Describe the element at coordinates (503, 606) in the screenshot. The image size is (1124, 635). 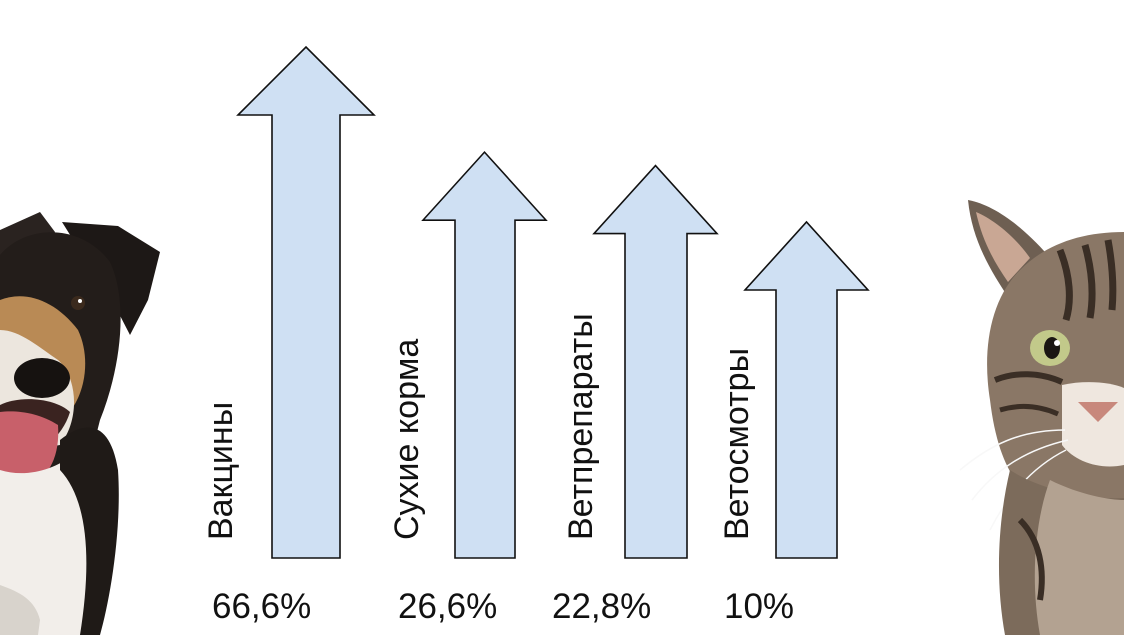
I see `value-labels: 66,6% 26,6% 22,8% 10%` at that location.